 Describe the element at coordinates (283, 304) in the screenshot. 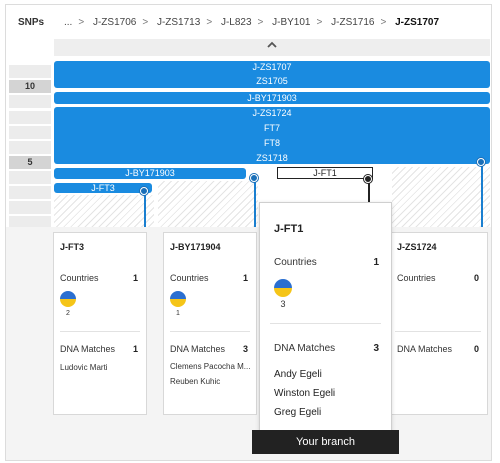

I see `flag-count: 3` at that location.